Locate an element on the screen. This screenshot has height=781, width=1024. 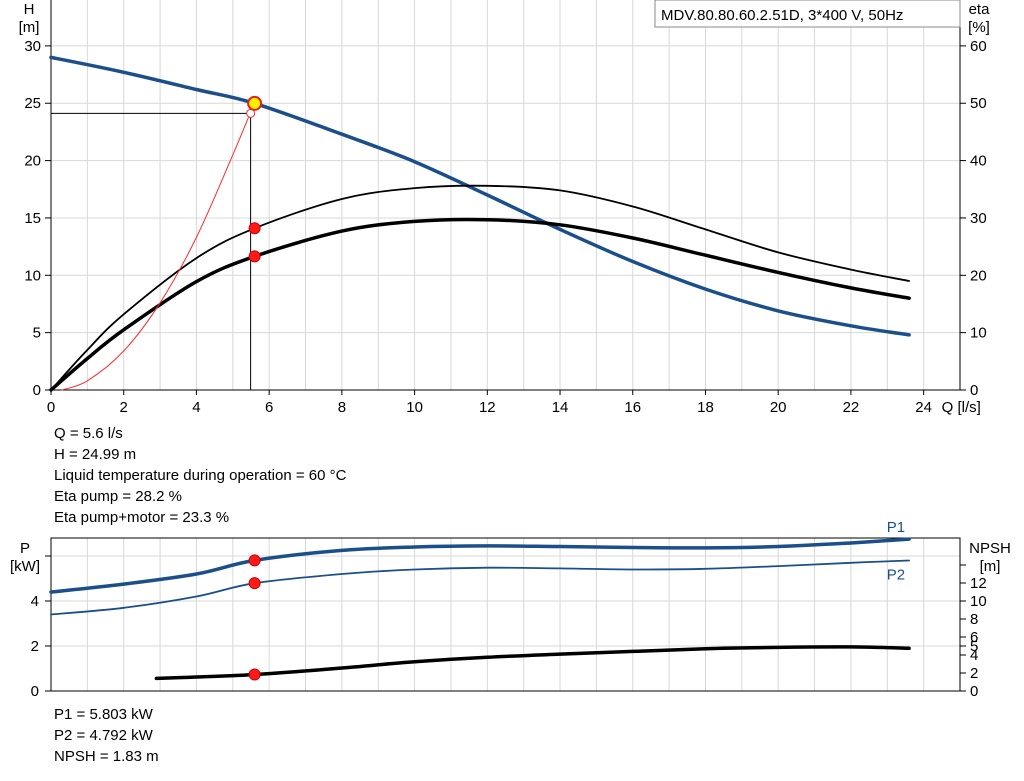
bottom-y-left-tick-label: 4 is located at coordinates (35, 601).